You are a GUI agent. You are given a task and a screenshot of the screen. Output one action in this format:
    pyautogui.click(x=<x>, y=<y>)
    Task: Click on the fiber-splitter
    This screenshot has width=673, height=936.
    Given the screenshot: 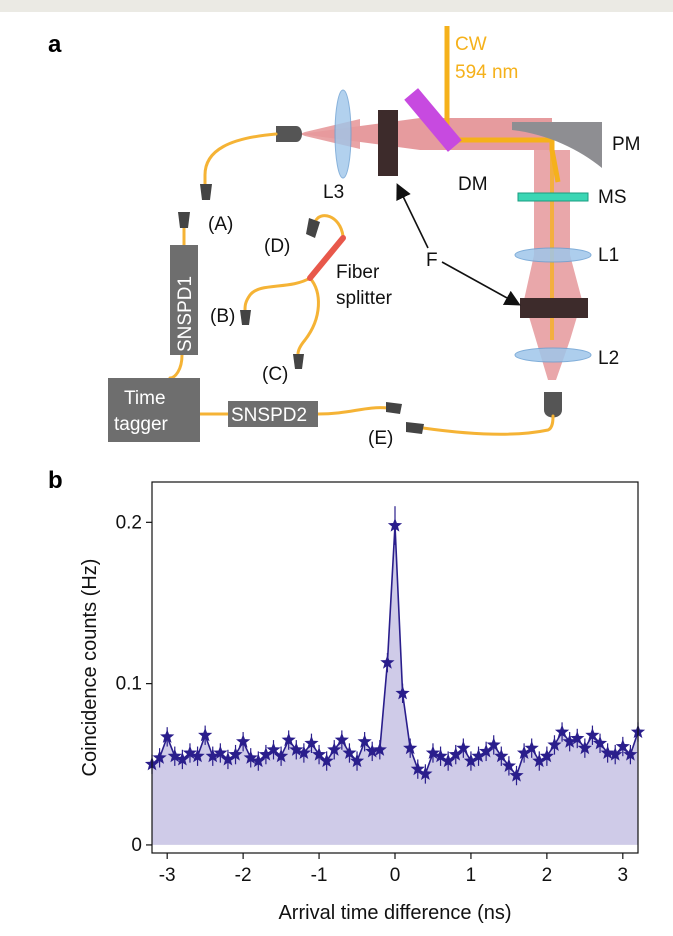 What is the action you would take?
    pyautogui.click(x=326, y=258)
    